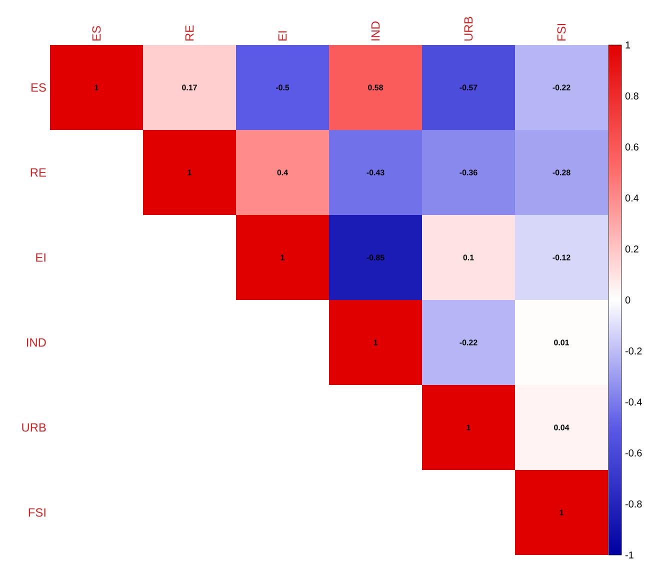 The image size is (669, 565). I want to click on x-tick-label: URB, so click(468, 28).